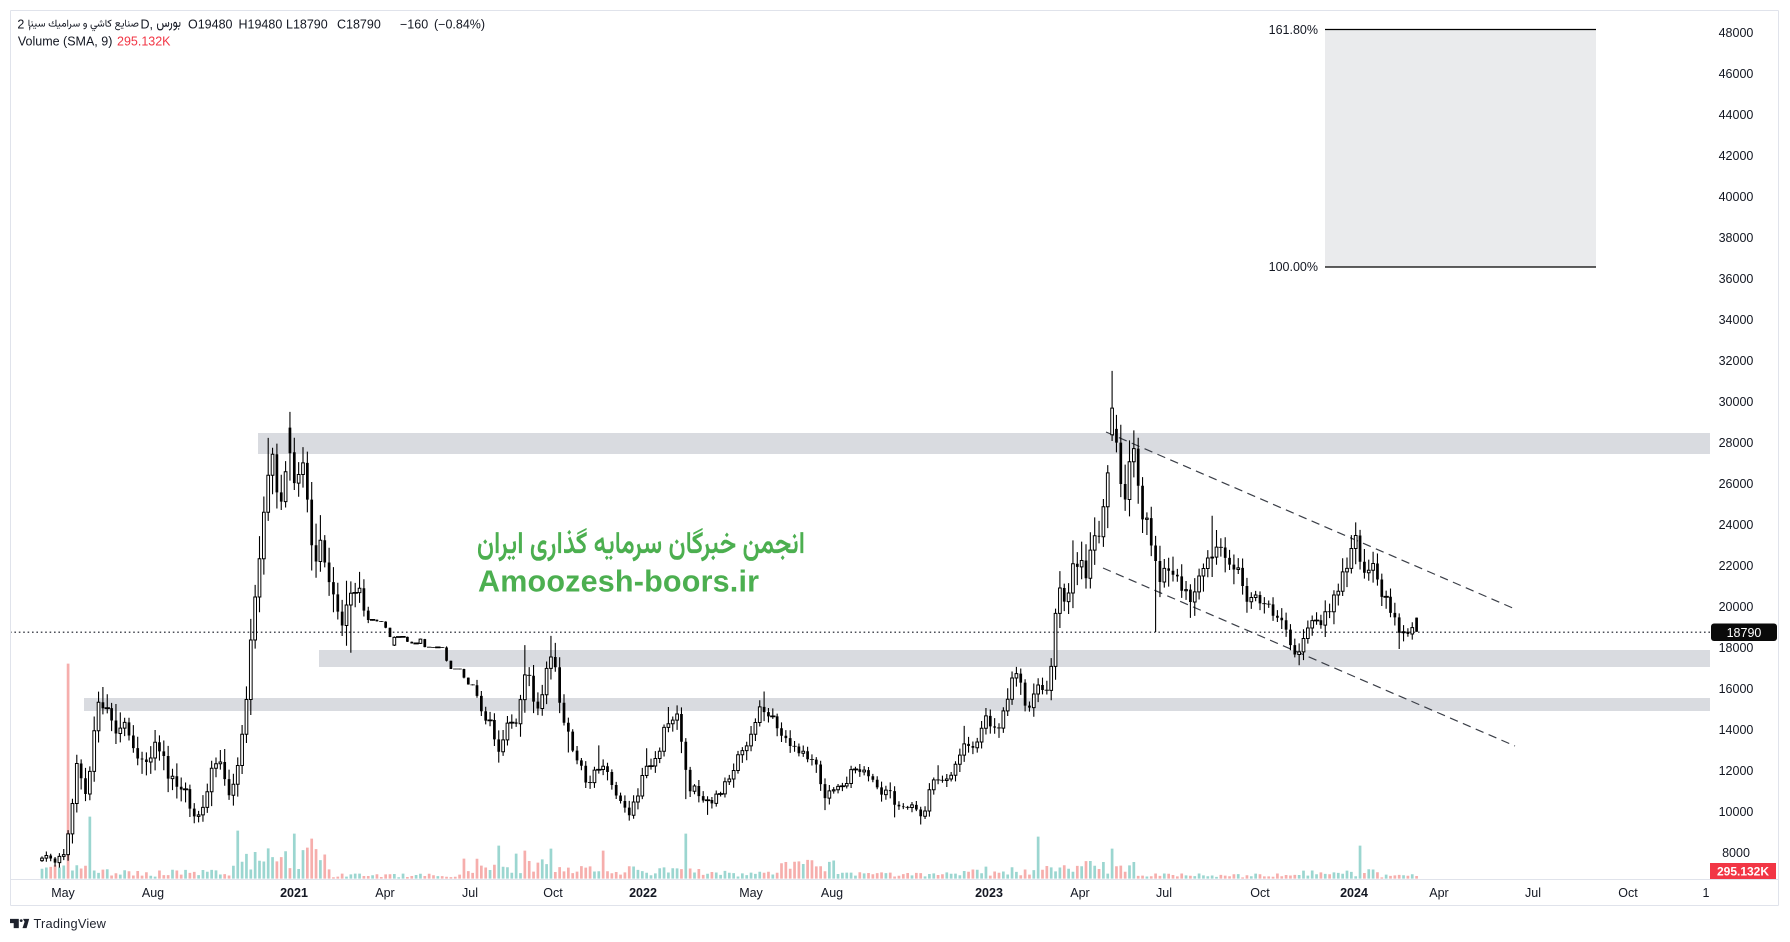 This screenshot has width=1790, height=942. Describe the element at coordinates (989, 893) in the screenshot. I see `svg-text: 2023` at that location.